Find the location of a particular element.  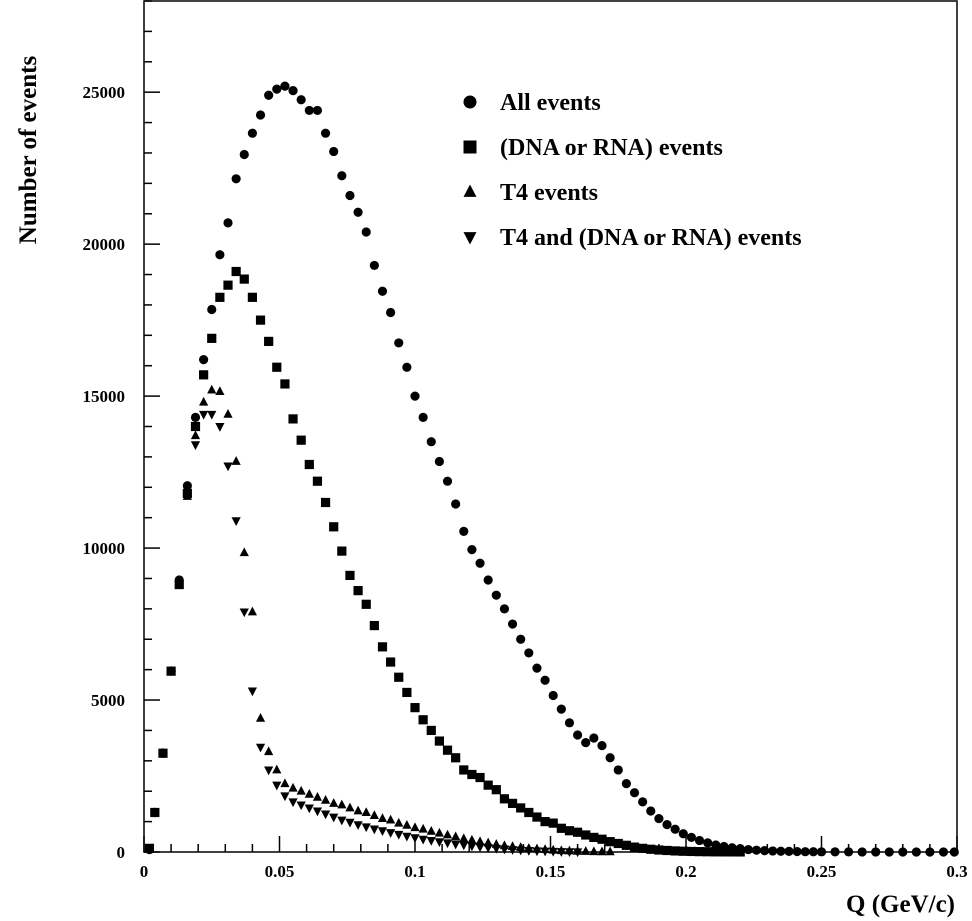

y-tick-label: 25000 is located at coordinates (104, 92).